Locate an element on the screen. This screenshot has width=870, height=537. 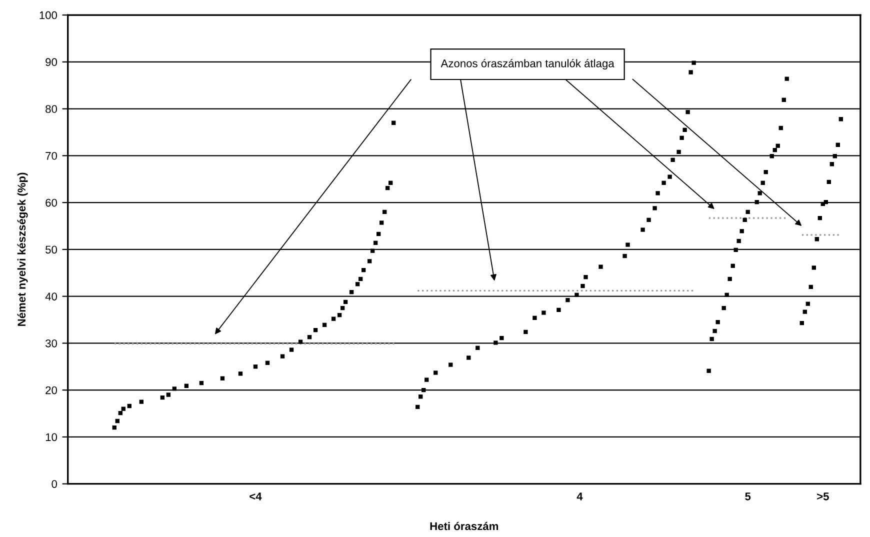
y-tick-label: 50 is located at coordinates (52, 250).